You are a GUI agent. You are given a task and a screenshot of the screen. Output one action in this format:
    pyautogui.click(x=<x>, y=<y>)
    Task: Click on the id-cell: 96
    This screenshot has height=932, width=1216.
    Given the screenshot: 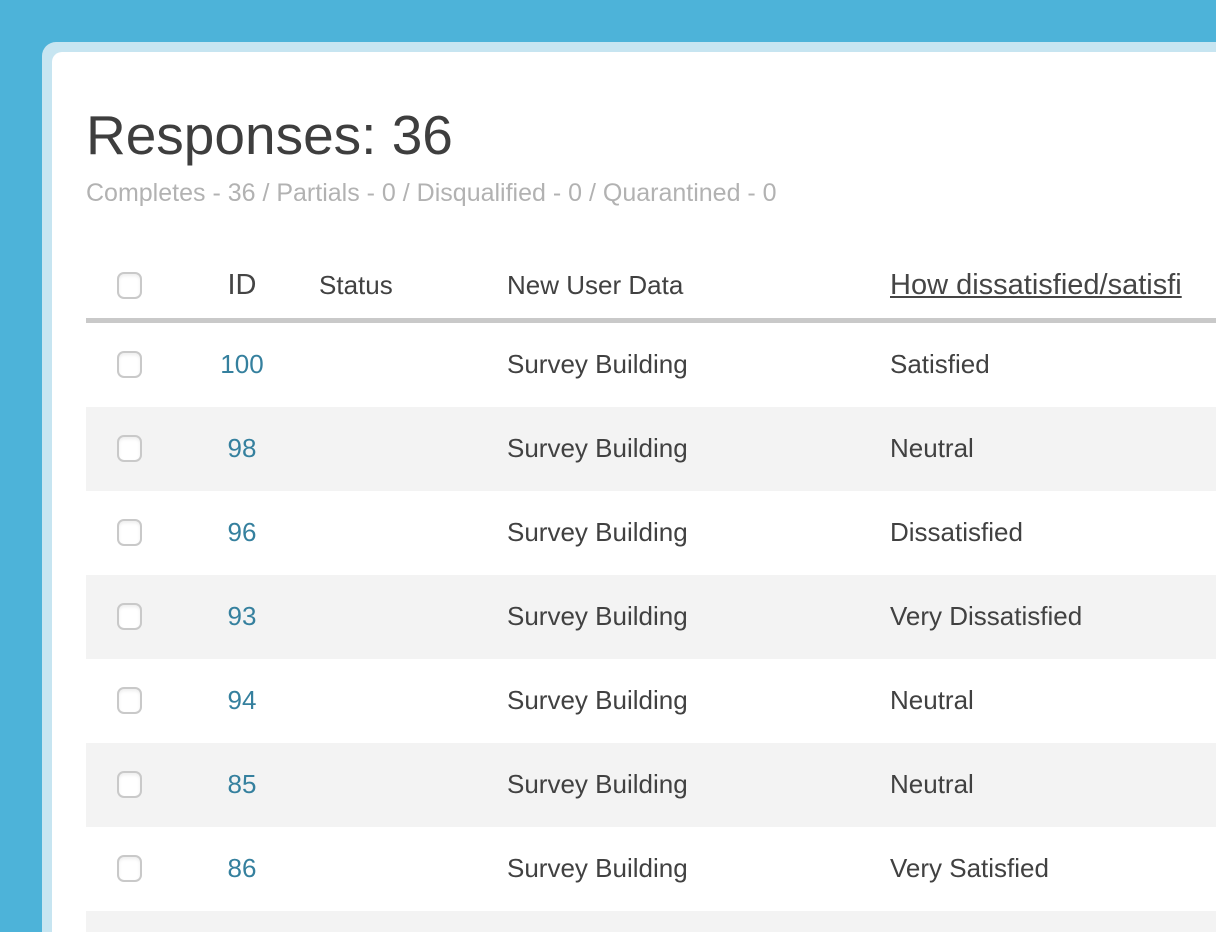 What is the action you would take?
    pyautogui.click(x=242, y=532)
    